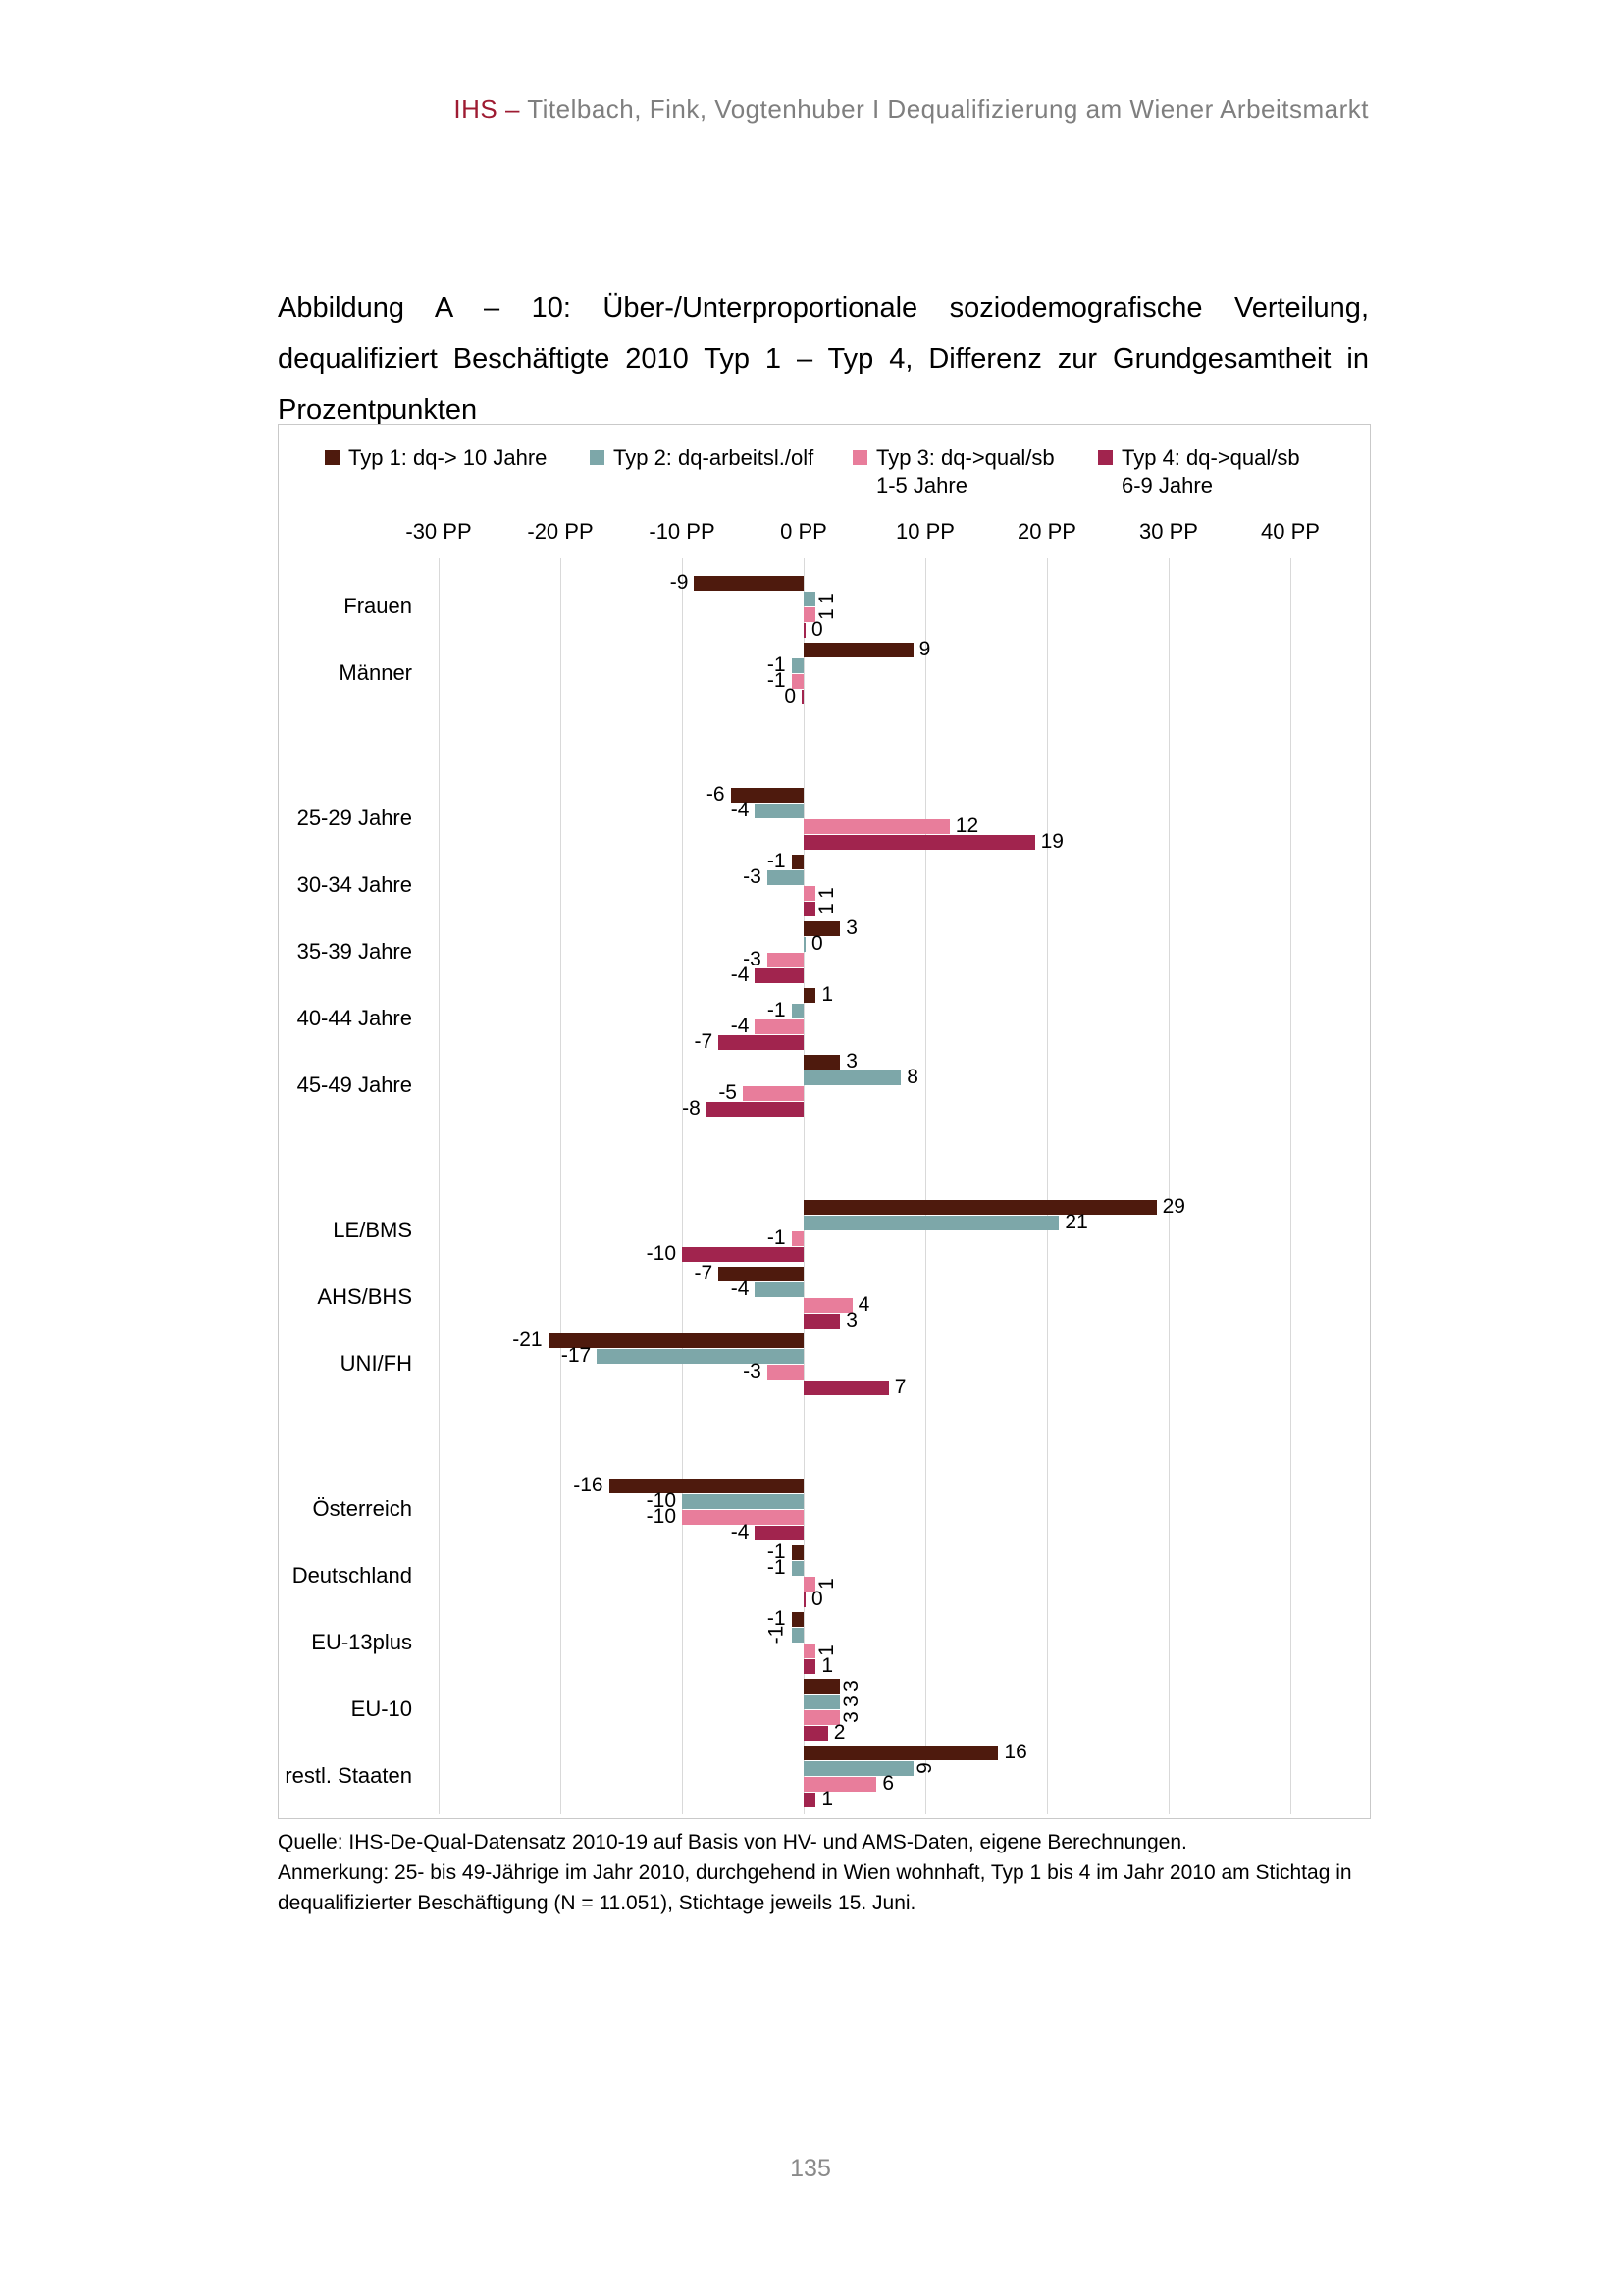 The height and width of the screenshot is (2296, 1621). What do you see at coordinates (448, 457) in the screenshot?
I see `legend-label: Typ 1: dq-> 10 Jahre` at bounding box center [448, 457].